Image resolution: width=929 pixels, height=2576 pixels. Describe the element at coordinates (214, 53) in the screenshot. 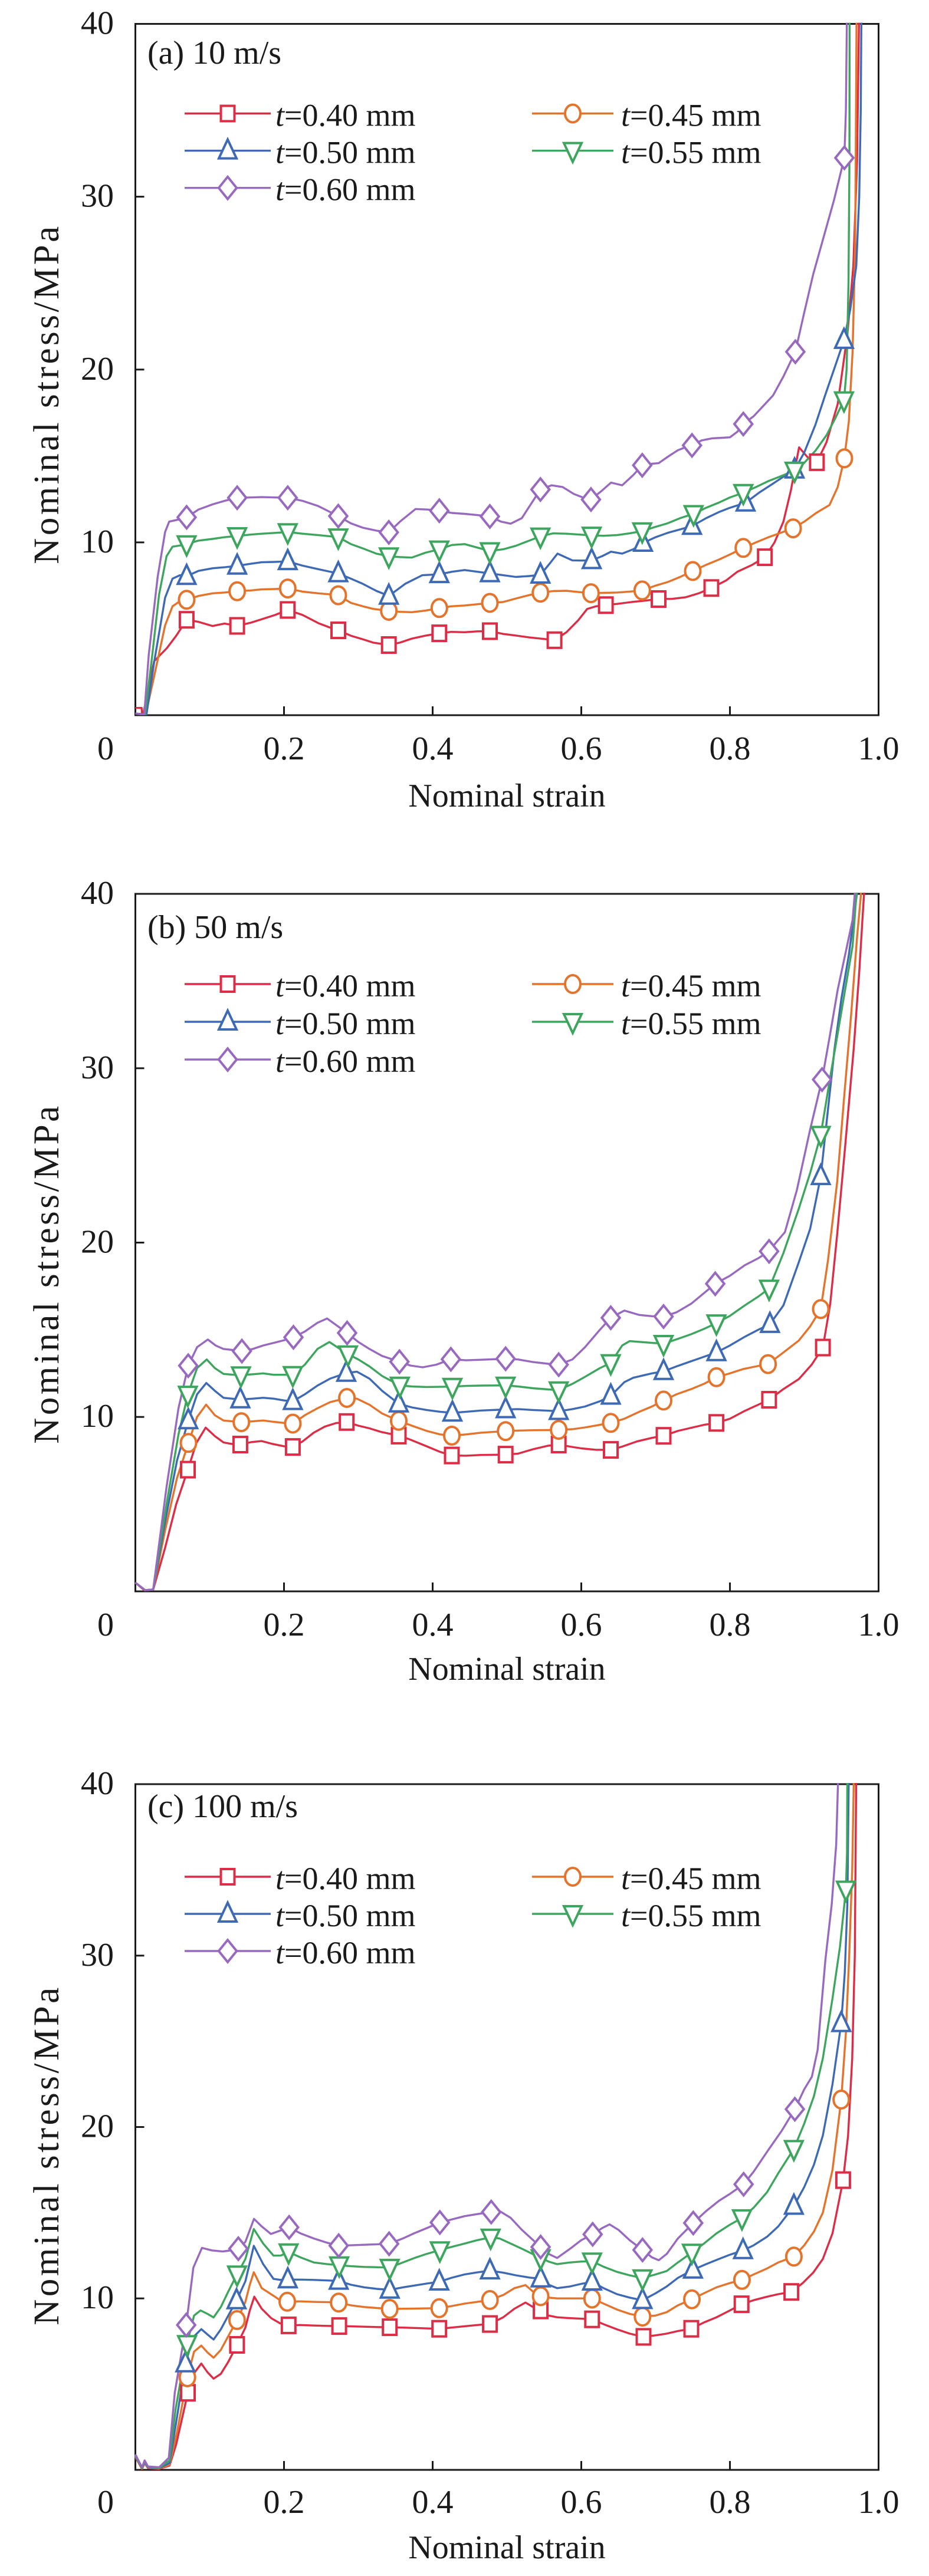

I see `svg-text: (a) 10 m/s` at that location.